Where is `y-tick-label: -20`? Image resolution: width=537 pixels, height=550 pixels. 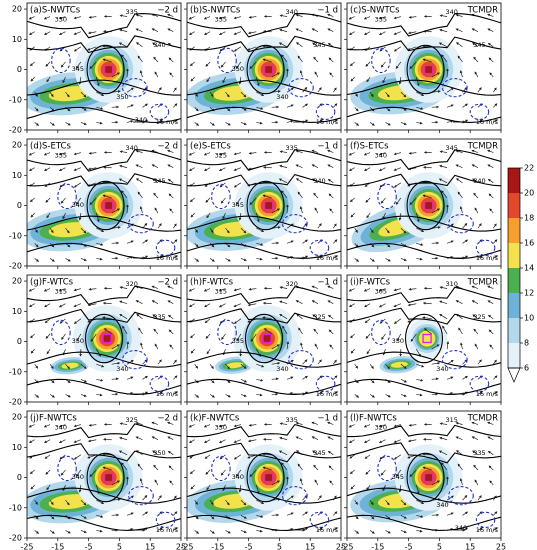
y-tick-label: -20 is located at coordinates (15, 130).